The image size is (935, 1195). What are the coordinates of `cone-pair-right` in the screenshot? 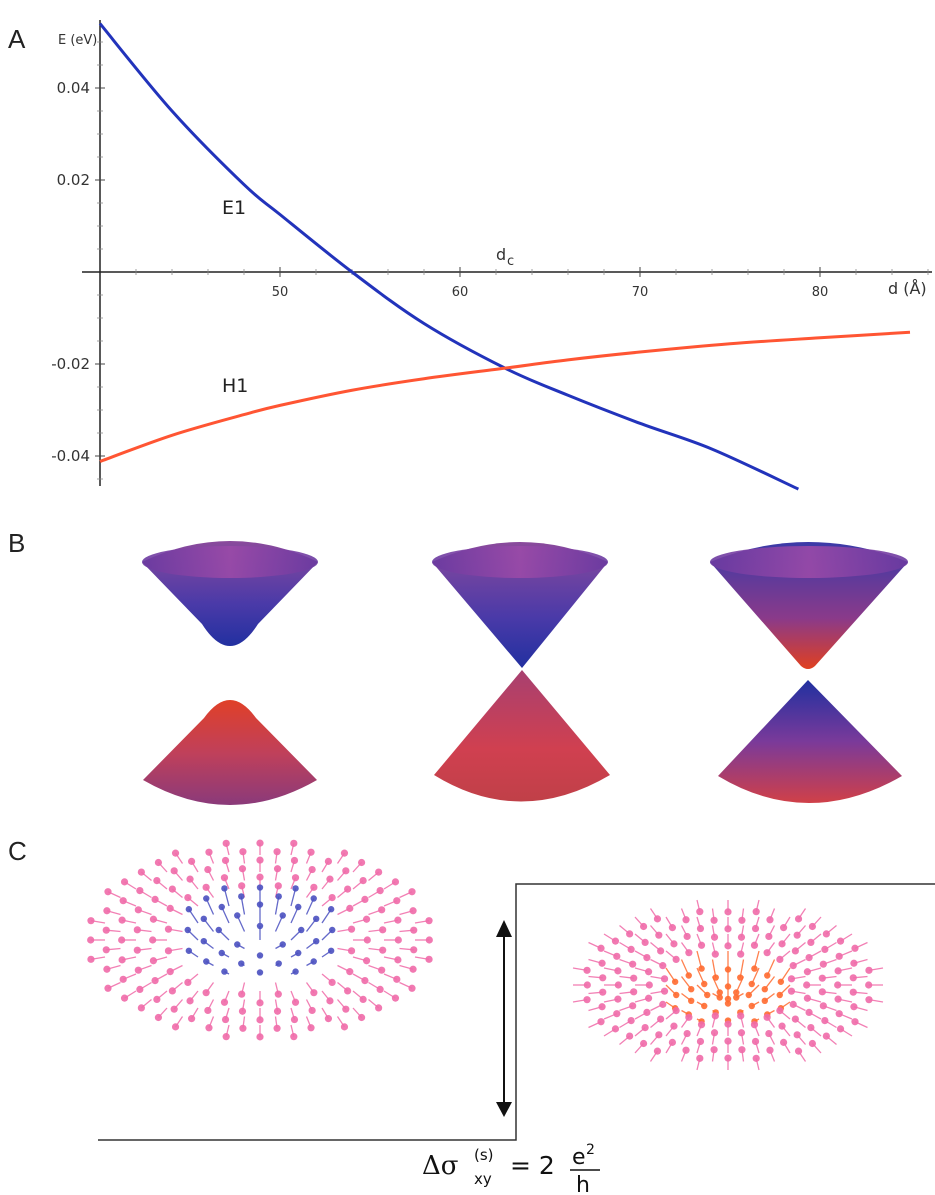 It's located at (809, 672).